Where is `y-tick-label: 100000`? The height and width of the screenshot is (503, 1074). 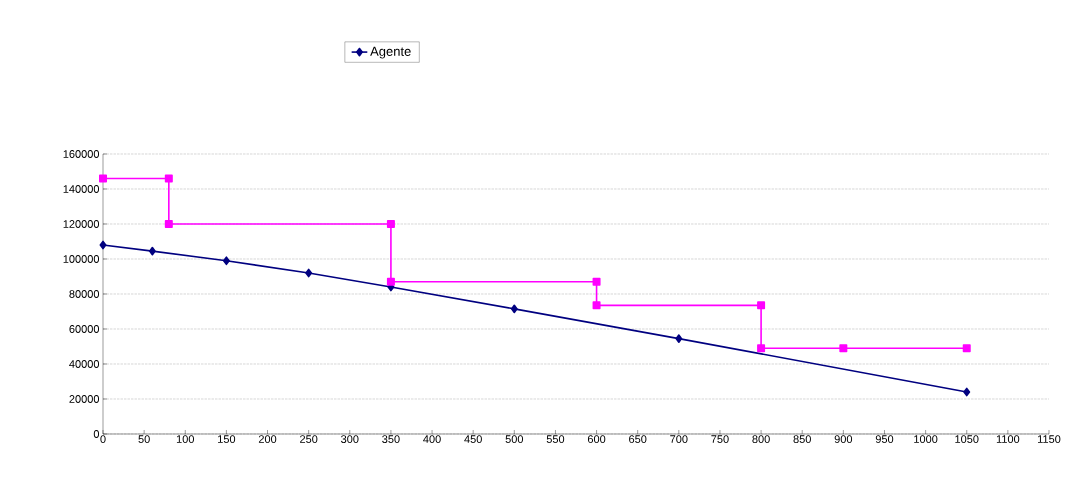 y-tick-label: 100000 is located at coordinates (81, 259).